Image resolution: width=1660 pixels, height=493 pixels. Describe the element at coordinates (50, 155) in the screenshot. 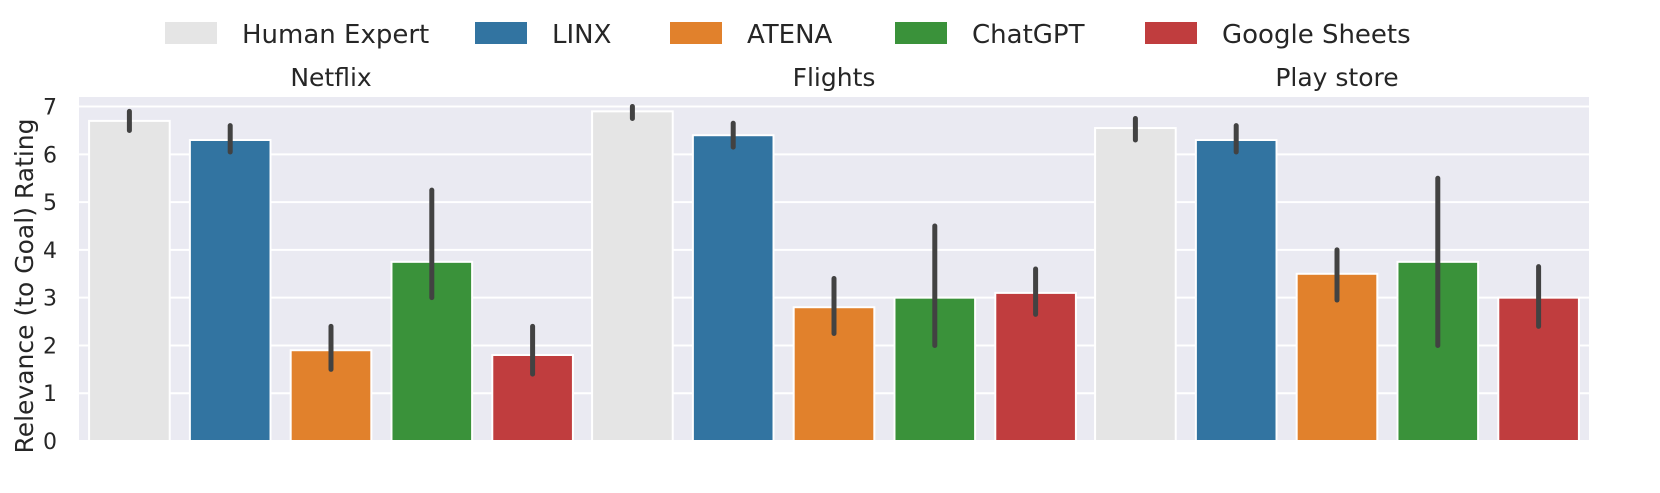

I see `y-tick-label: 6` at that location.